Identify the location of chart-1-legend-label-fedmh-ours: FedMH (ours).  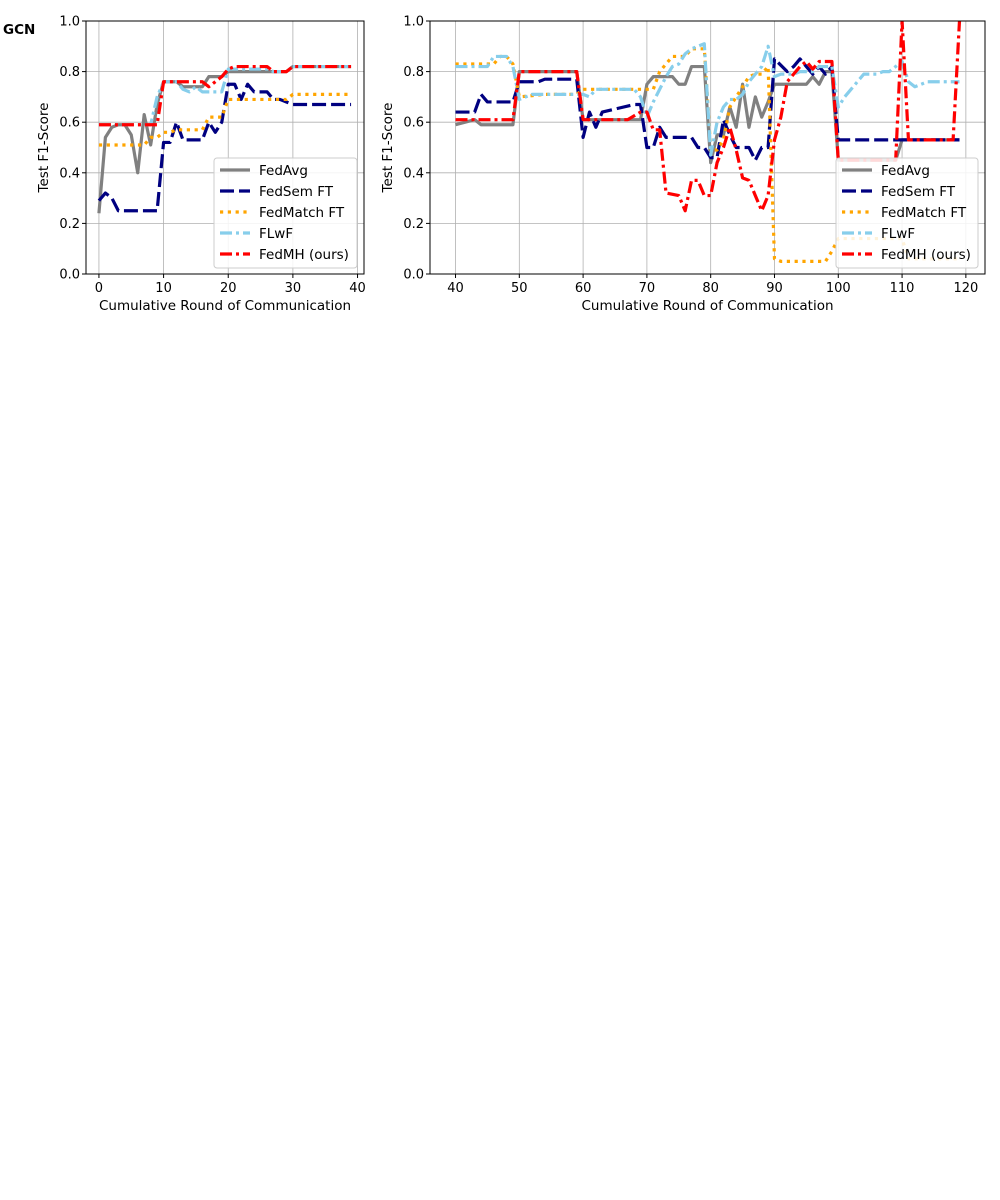
(926, 255).